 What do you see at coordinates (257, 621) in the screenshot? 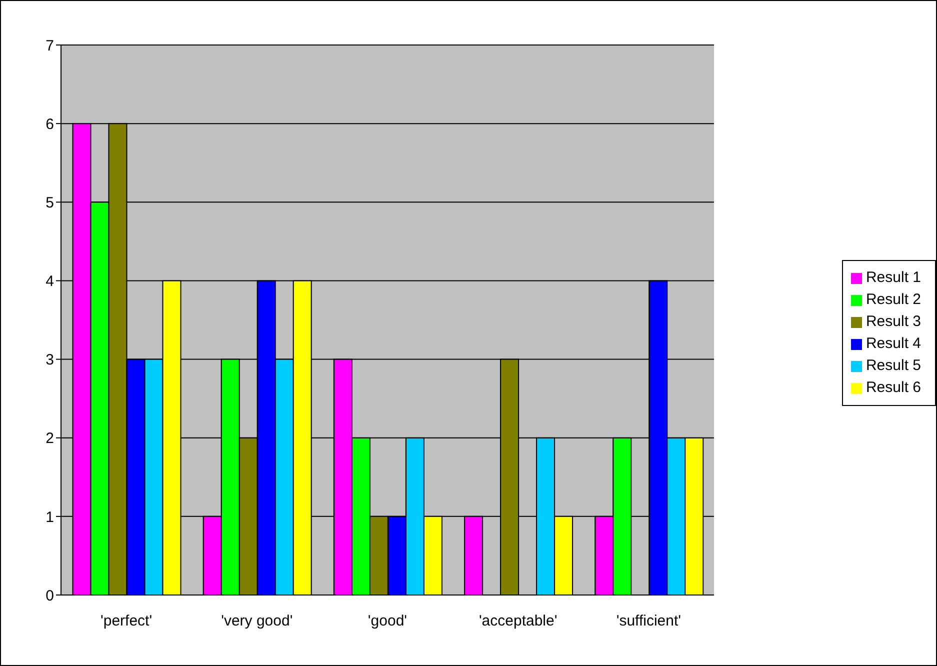
I see `x-tick-label: 'very good'` at bounding box center [257, 621].